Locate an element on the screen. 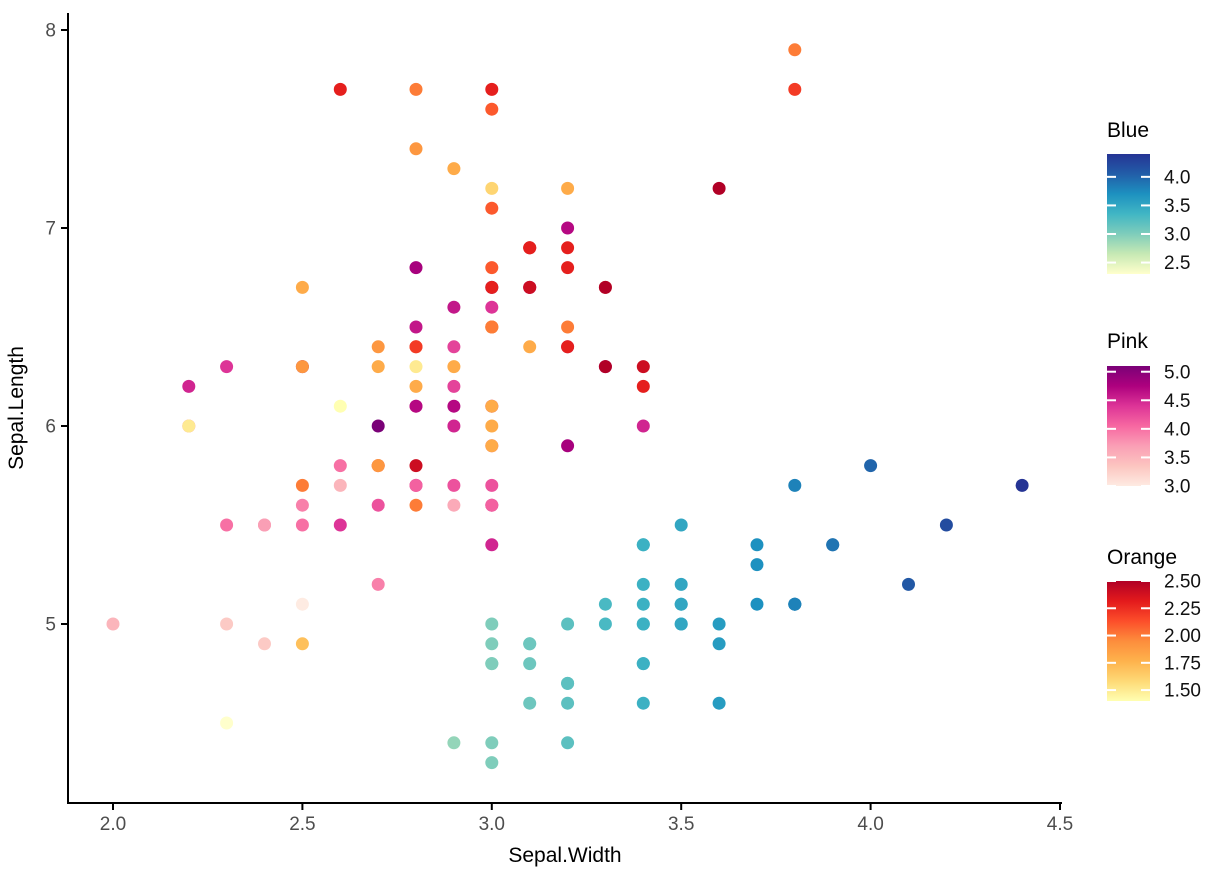 This screenshot has width=1232, height=880. y-tick-label: 6 is located at coordinates (50, 427).